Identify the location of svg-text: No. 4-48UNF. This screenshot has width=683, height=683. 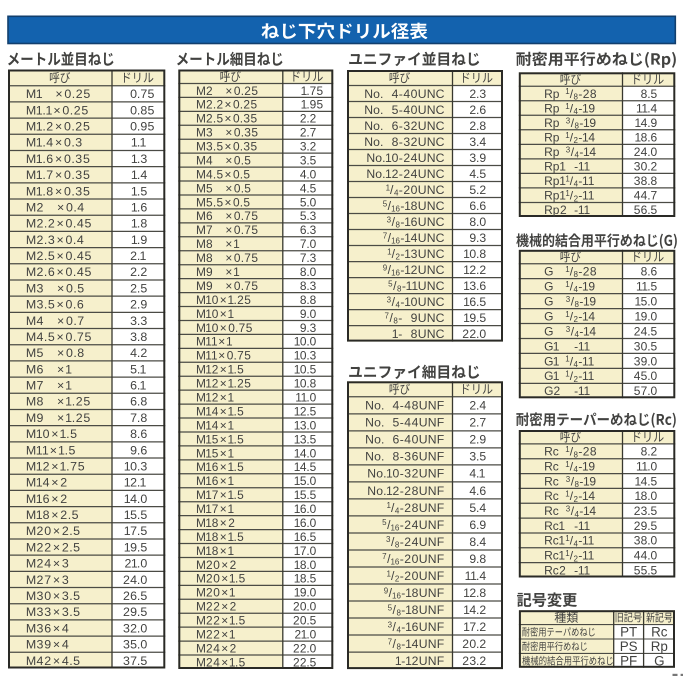
(404, 406).